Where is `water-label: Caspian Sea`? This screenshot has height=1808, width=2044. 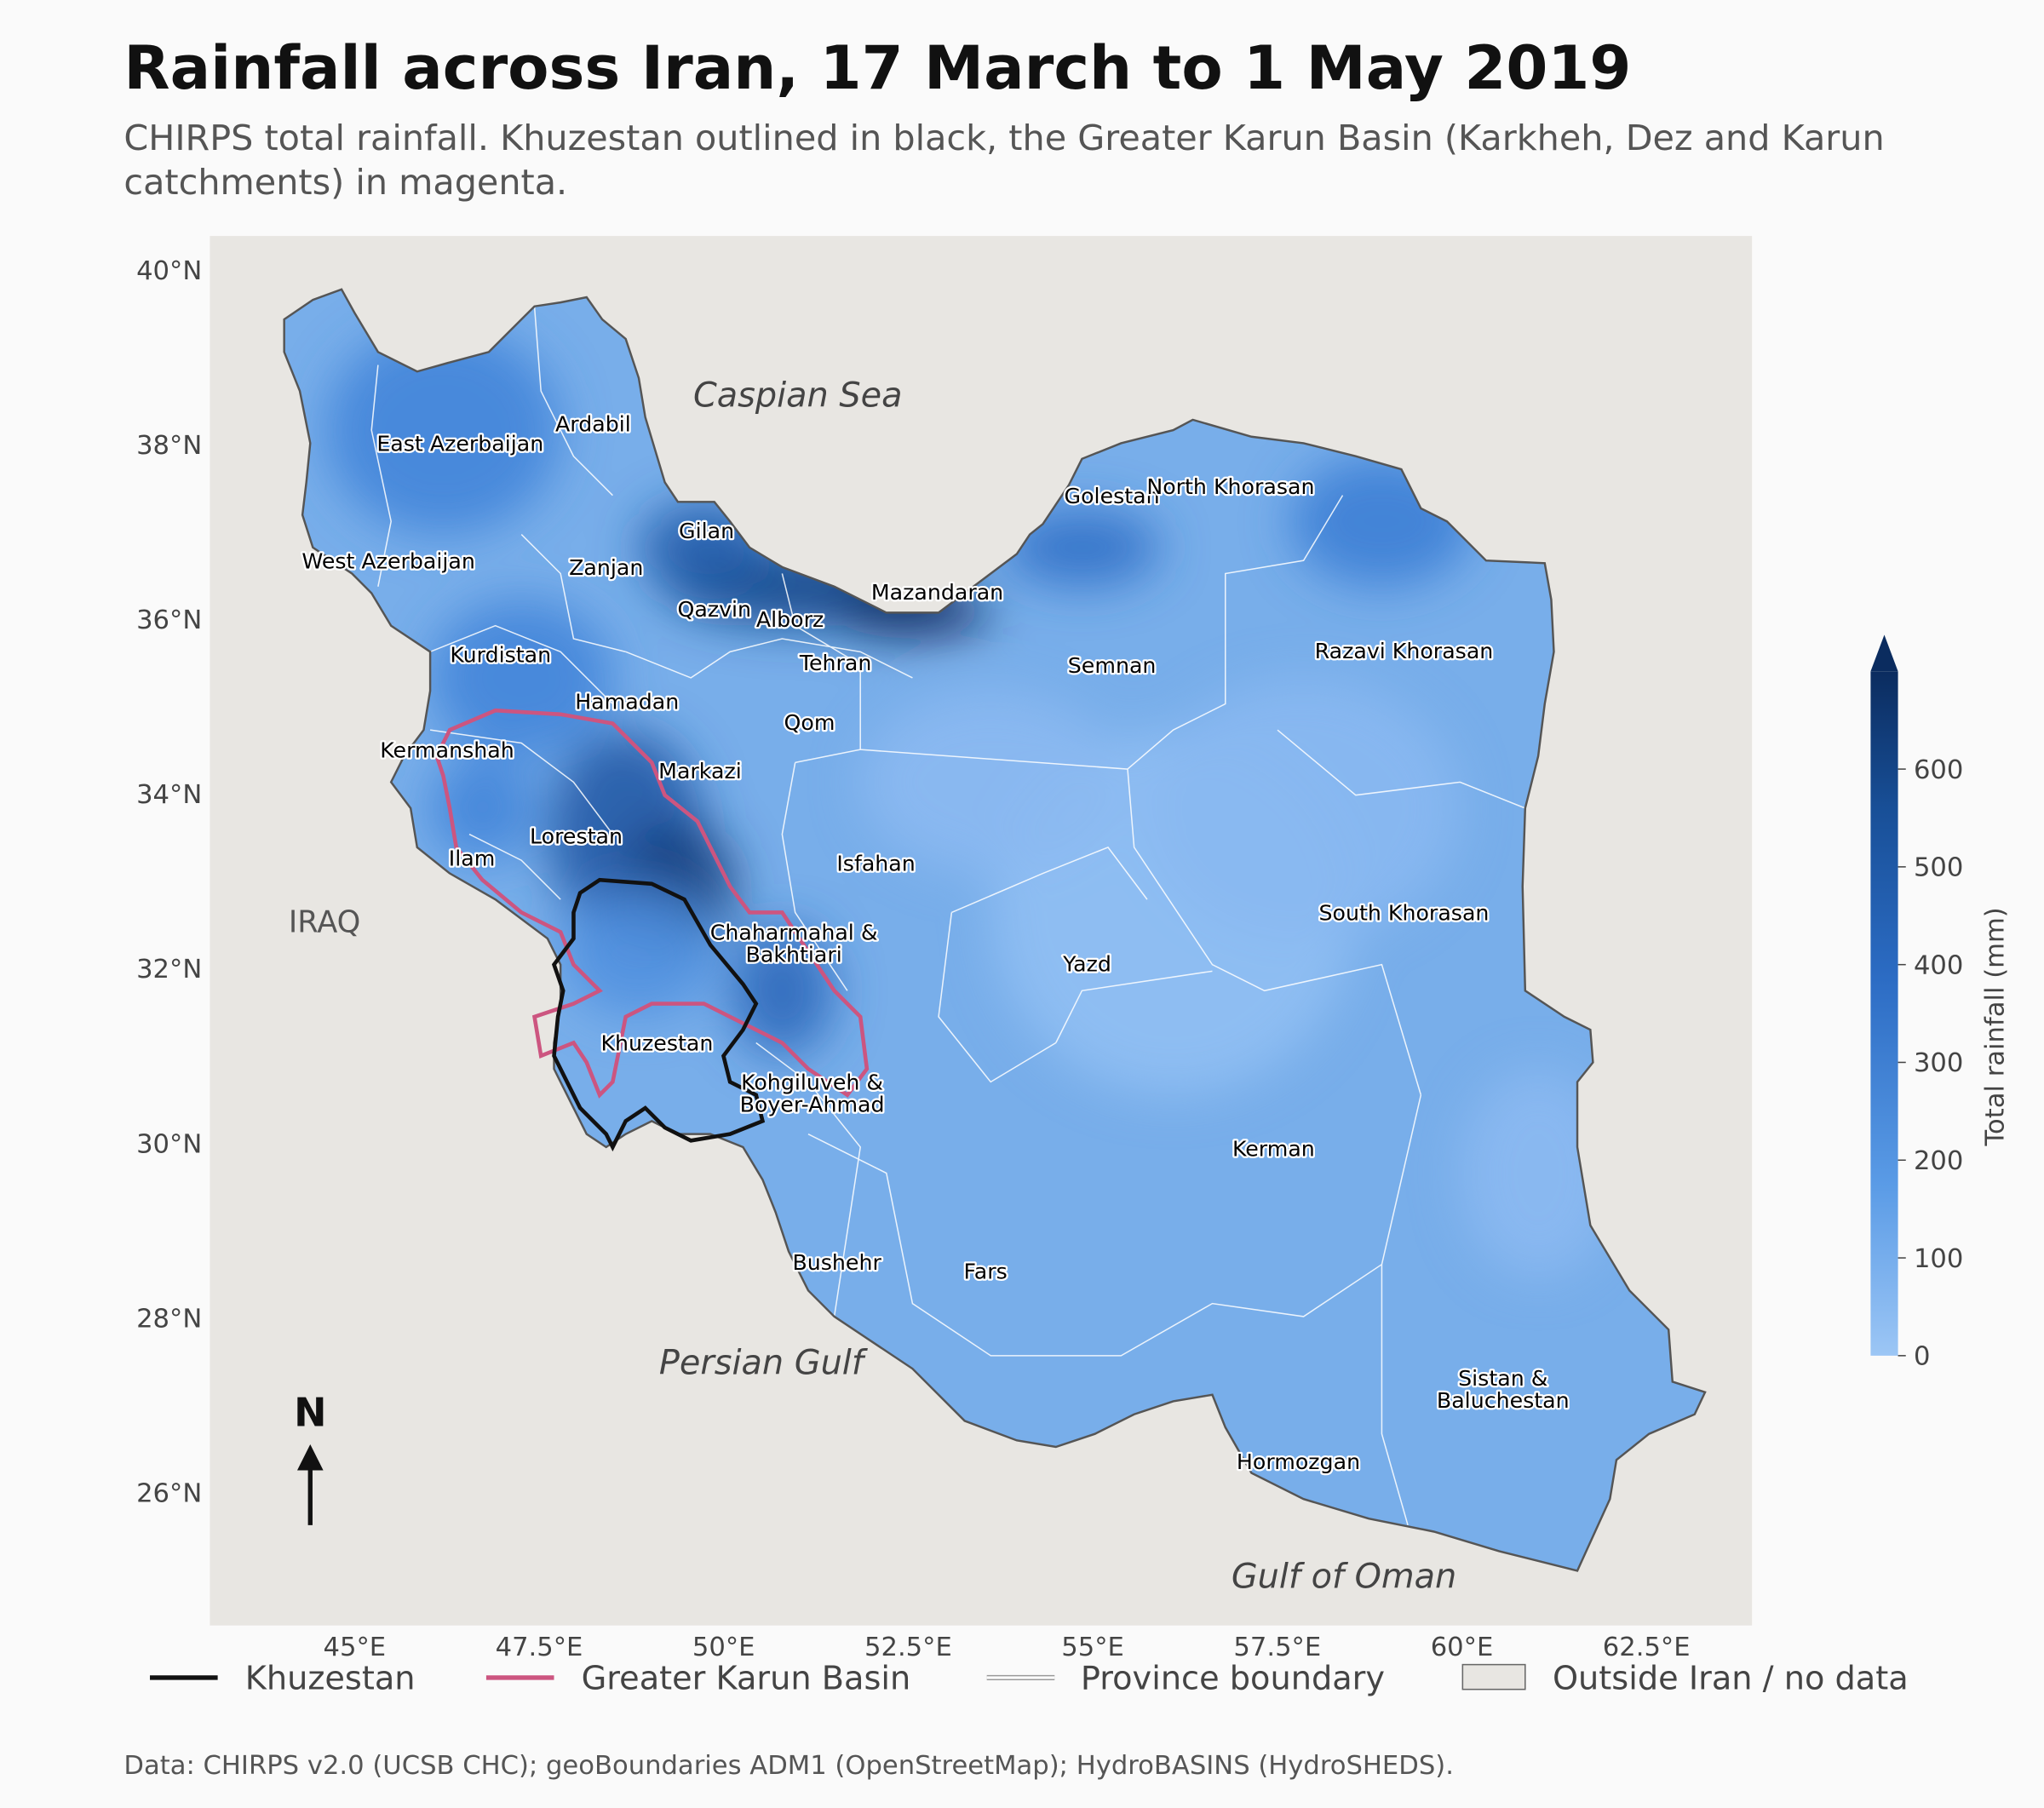 water-label: Caspian Sea is located at coordinates (798, 396).